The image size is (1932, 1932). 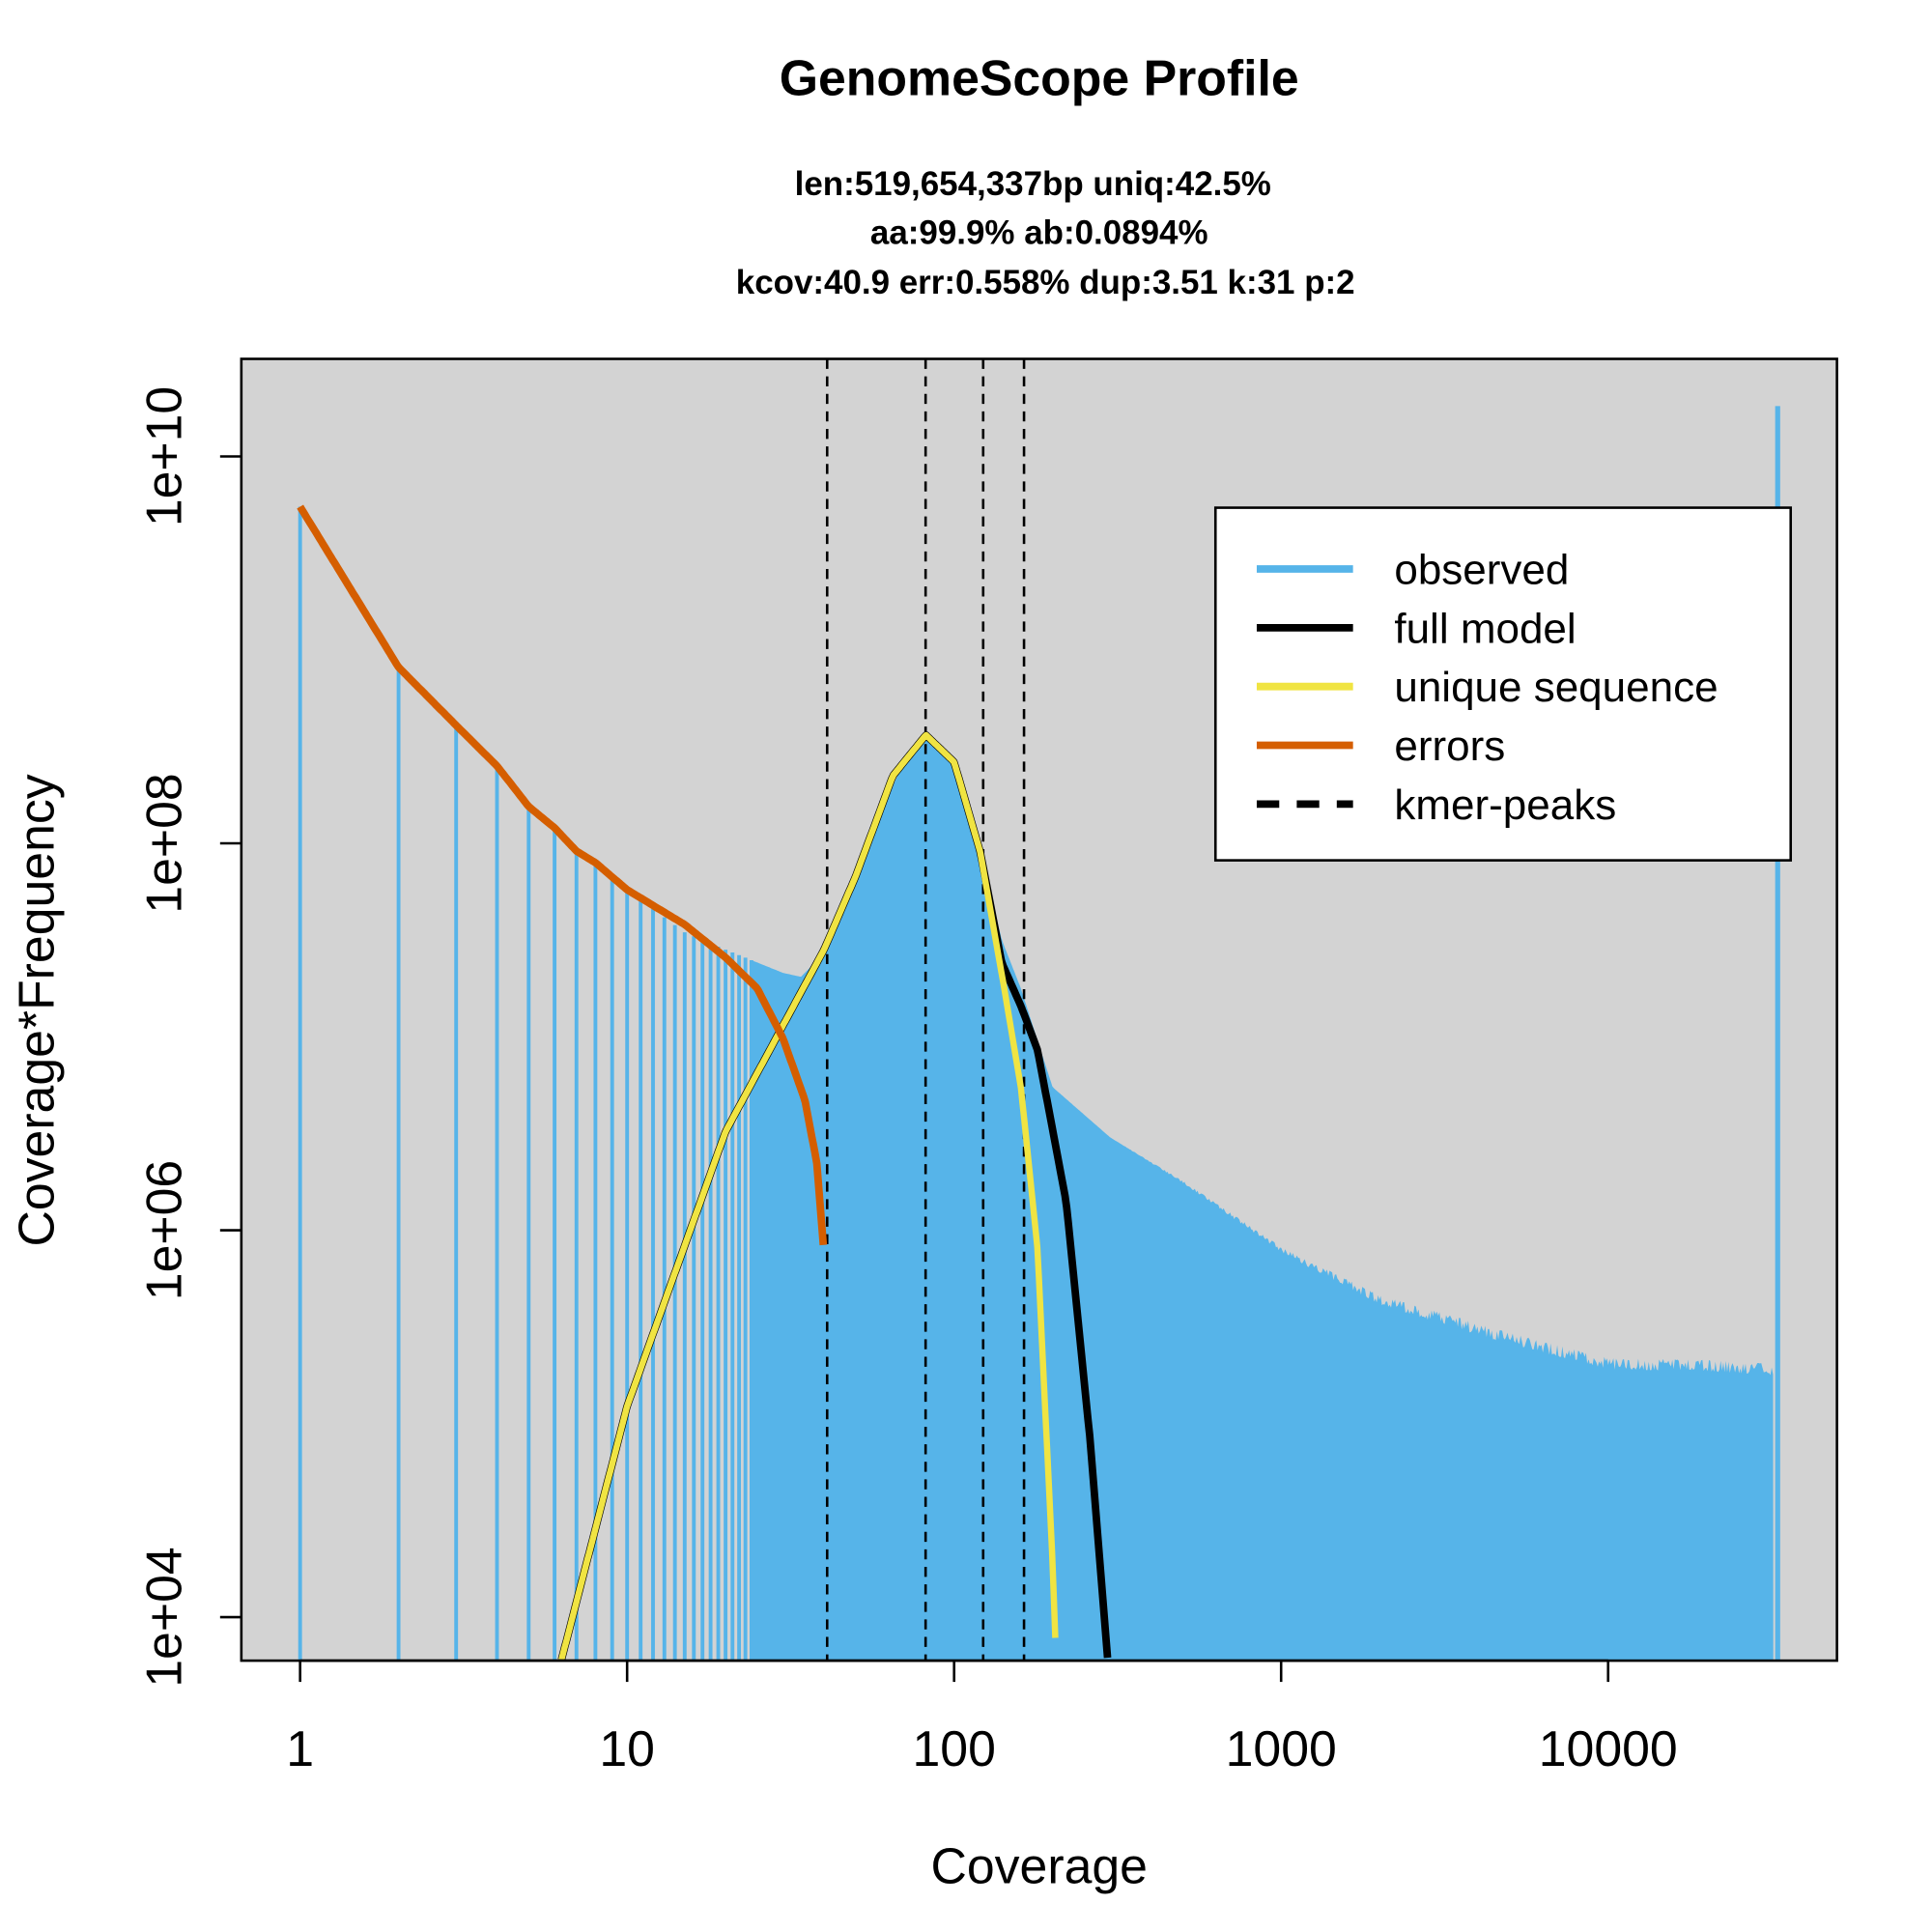 What do you see at coordinates (189, 1037) in the screenshot?
I see `y-axis: 1e+04 1e+06 1e+08 1e+10` at bounding box center [189, 1037].